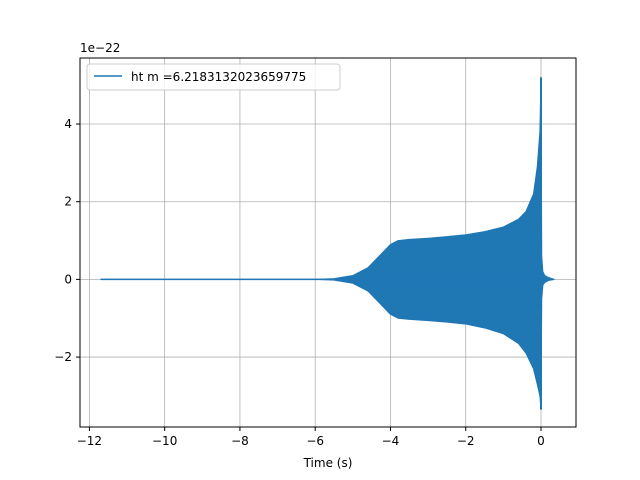 The image size is (640, 480). Describe the element at coordinates (391, 441) in the screenshot. I see `x-tick-label: −4` at that location.